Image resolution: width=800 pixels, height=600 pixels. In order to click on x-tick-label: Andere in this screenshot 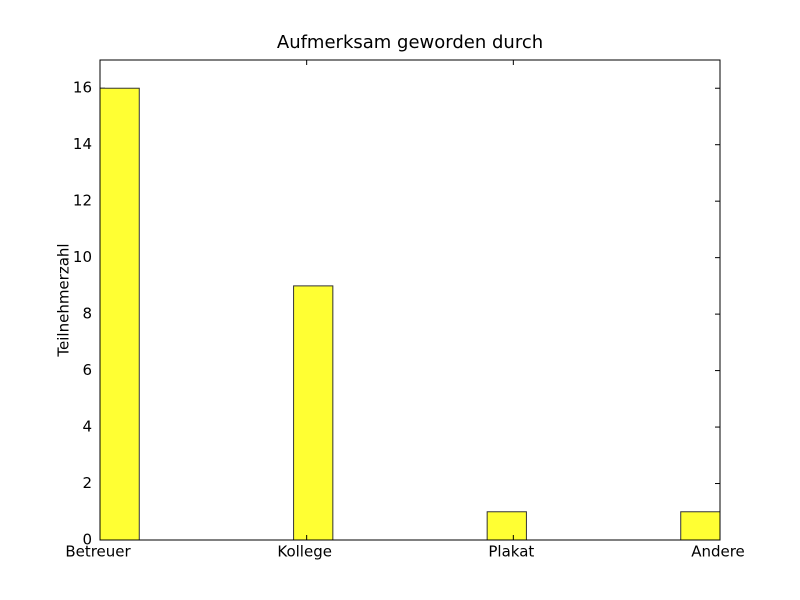, I will do `click(718, 552)`.